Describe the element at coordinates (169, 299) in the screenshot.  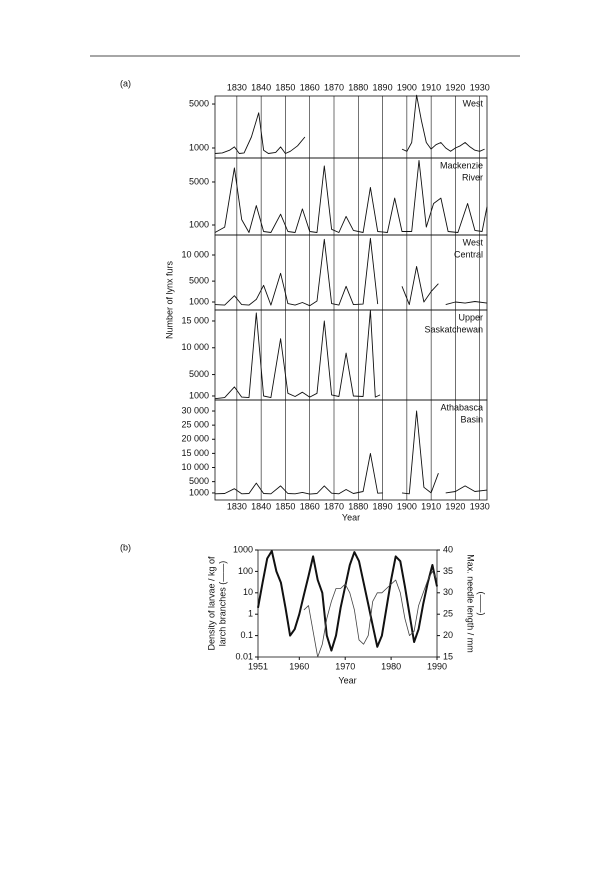
I see `y-axis-label: Number of lynx furs` at that location.